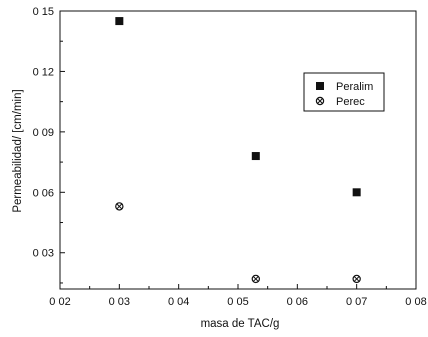 Image resolution: width=428 pixels, height=337 pixels. I want to click on y-tick-labels: 0 03 0 06 0 09 0 12 0 15, so click(43, 133).